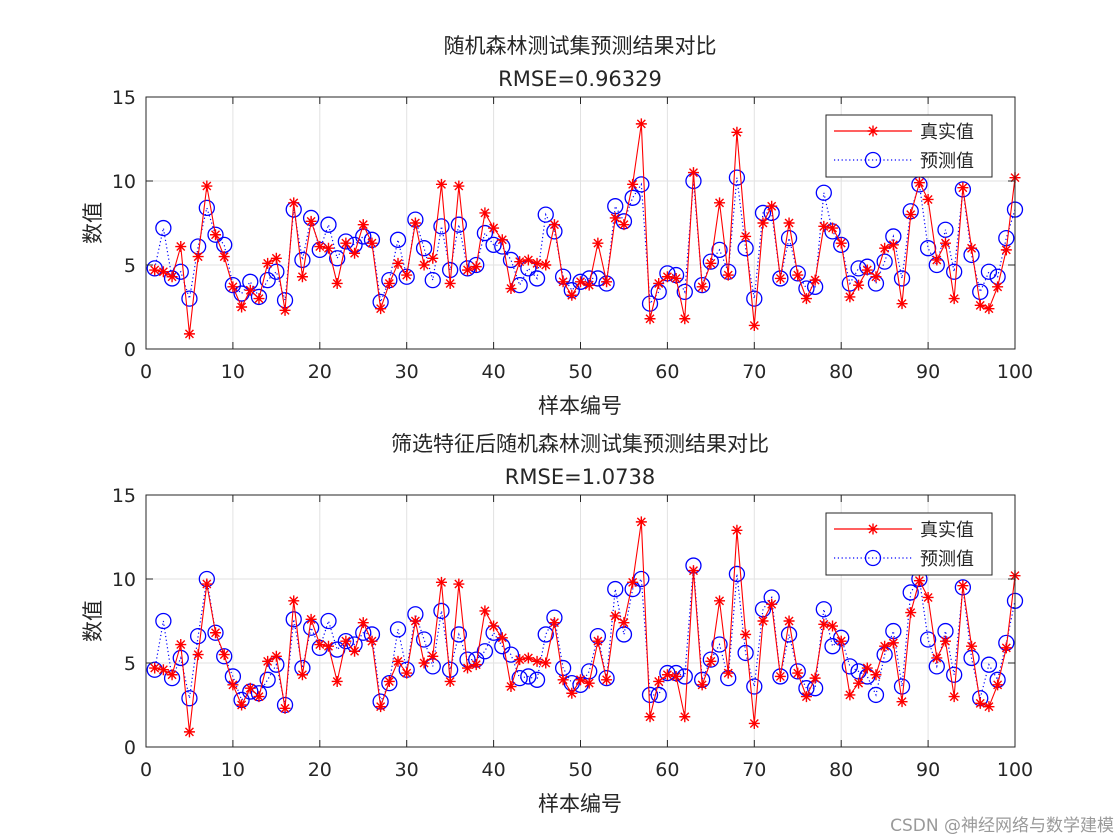 This screenshot has height=840, width=1120. Describe the element at coordinates (947, 559) in the screenshot. I see `legend-label: 预测值` at that location.